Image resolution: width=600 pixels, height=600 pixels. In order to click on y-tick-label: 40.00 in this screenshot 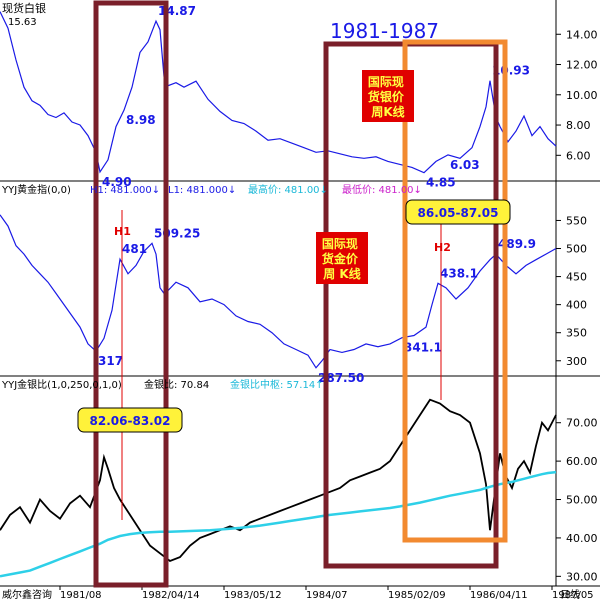, I will do `click(582, 538)`.